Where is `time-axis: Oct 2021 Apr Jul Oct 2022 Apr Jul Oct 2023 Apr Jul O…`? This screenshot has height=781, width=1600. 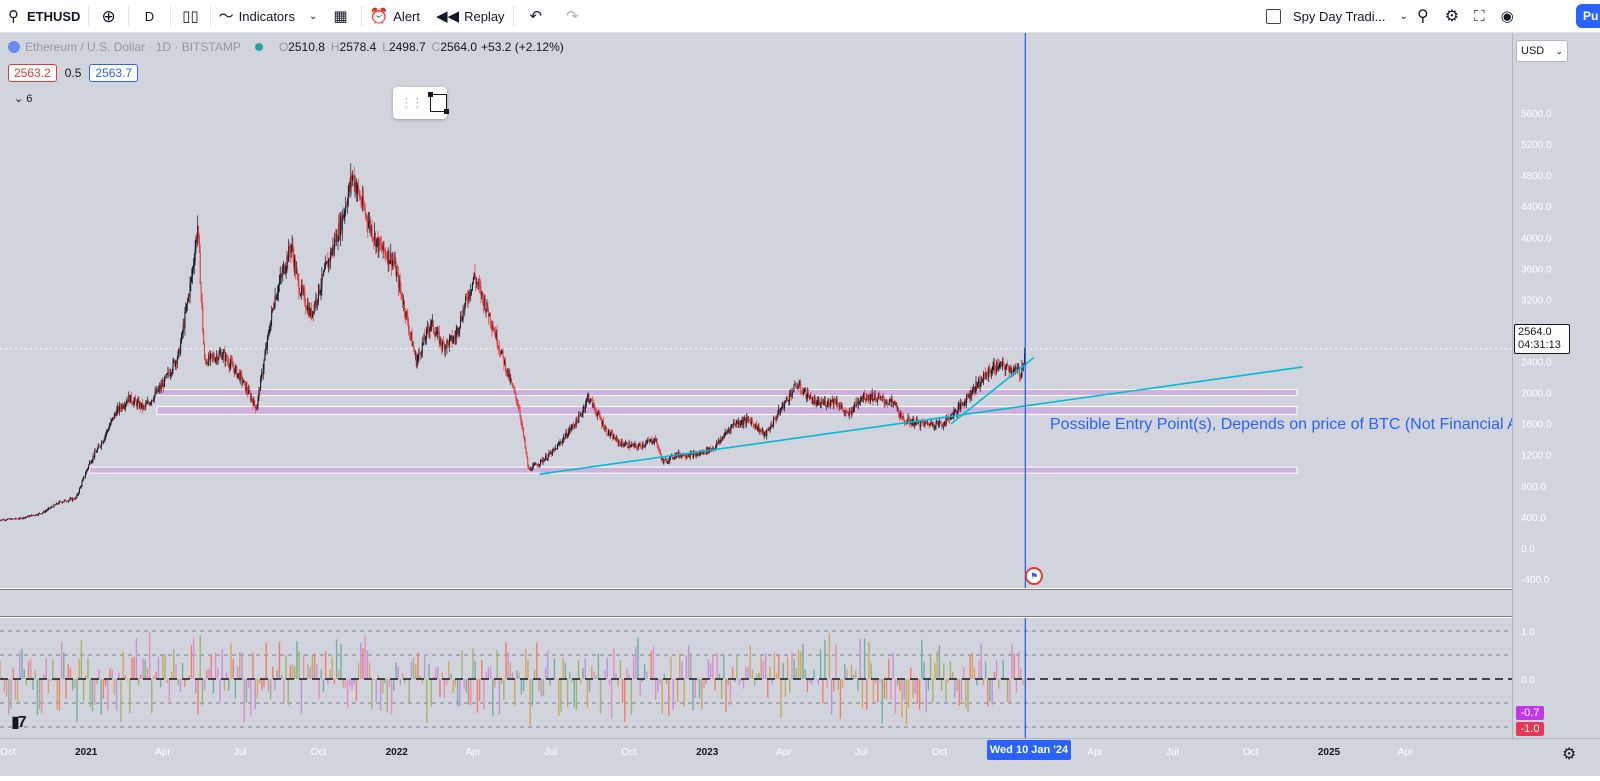 time-axis: Oct 2021 Apr Jul Oct 2022 Apr Jul Oct 2023 Apr Jul O… is located at coordinates (800, 757).